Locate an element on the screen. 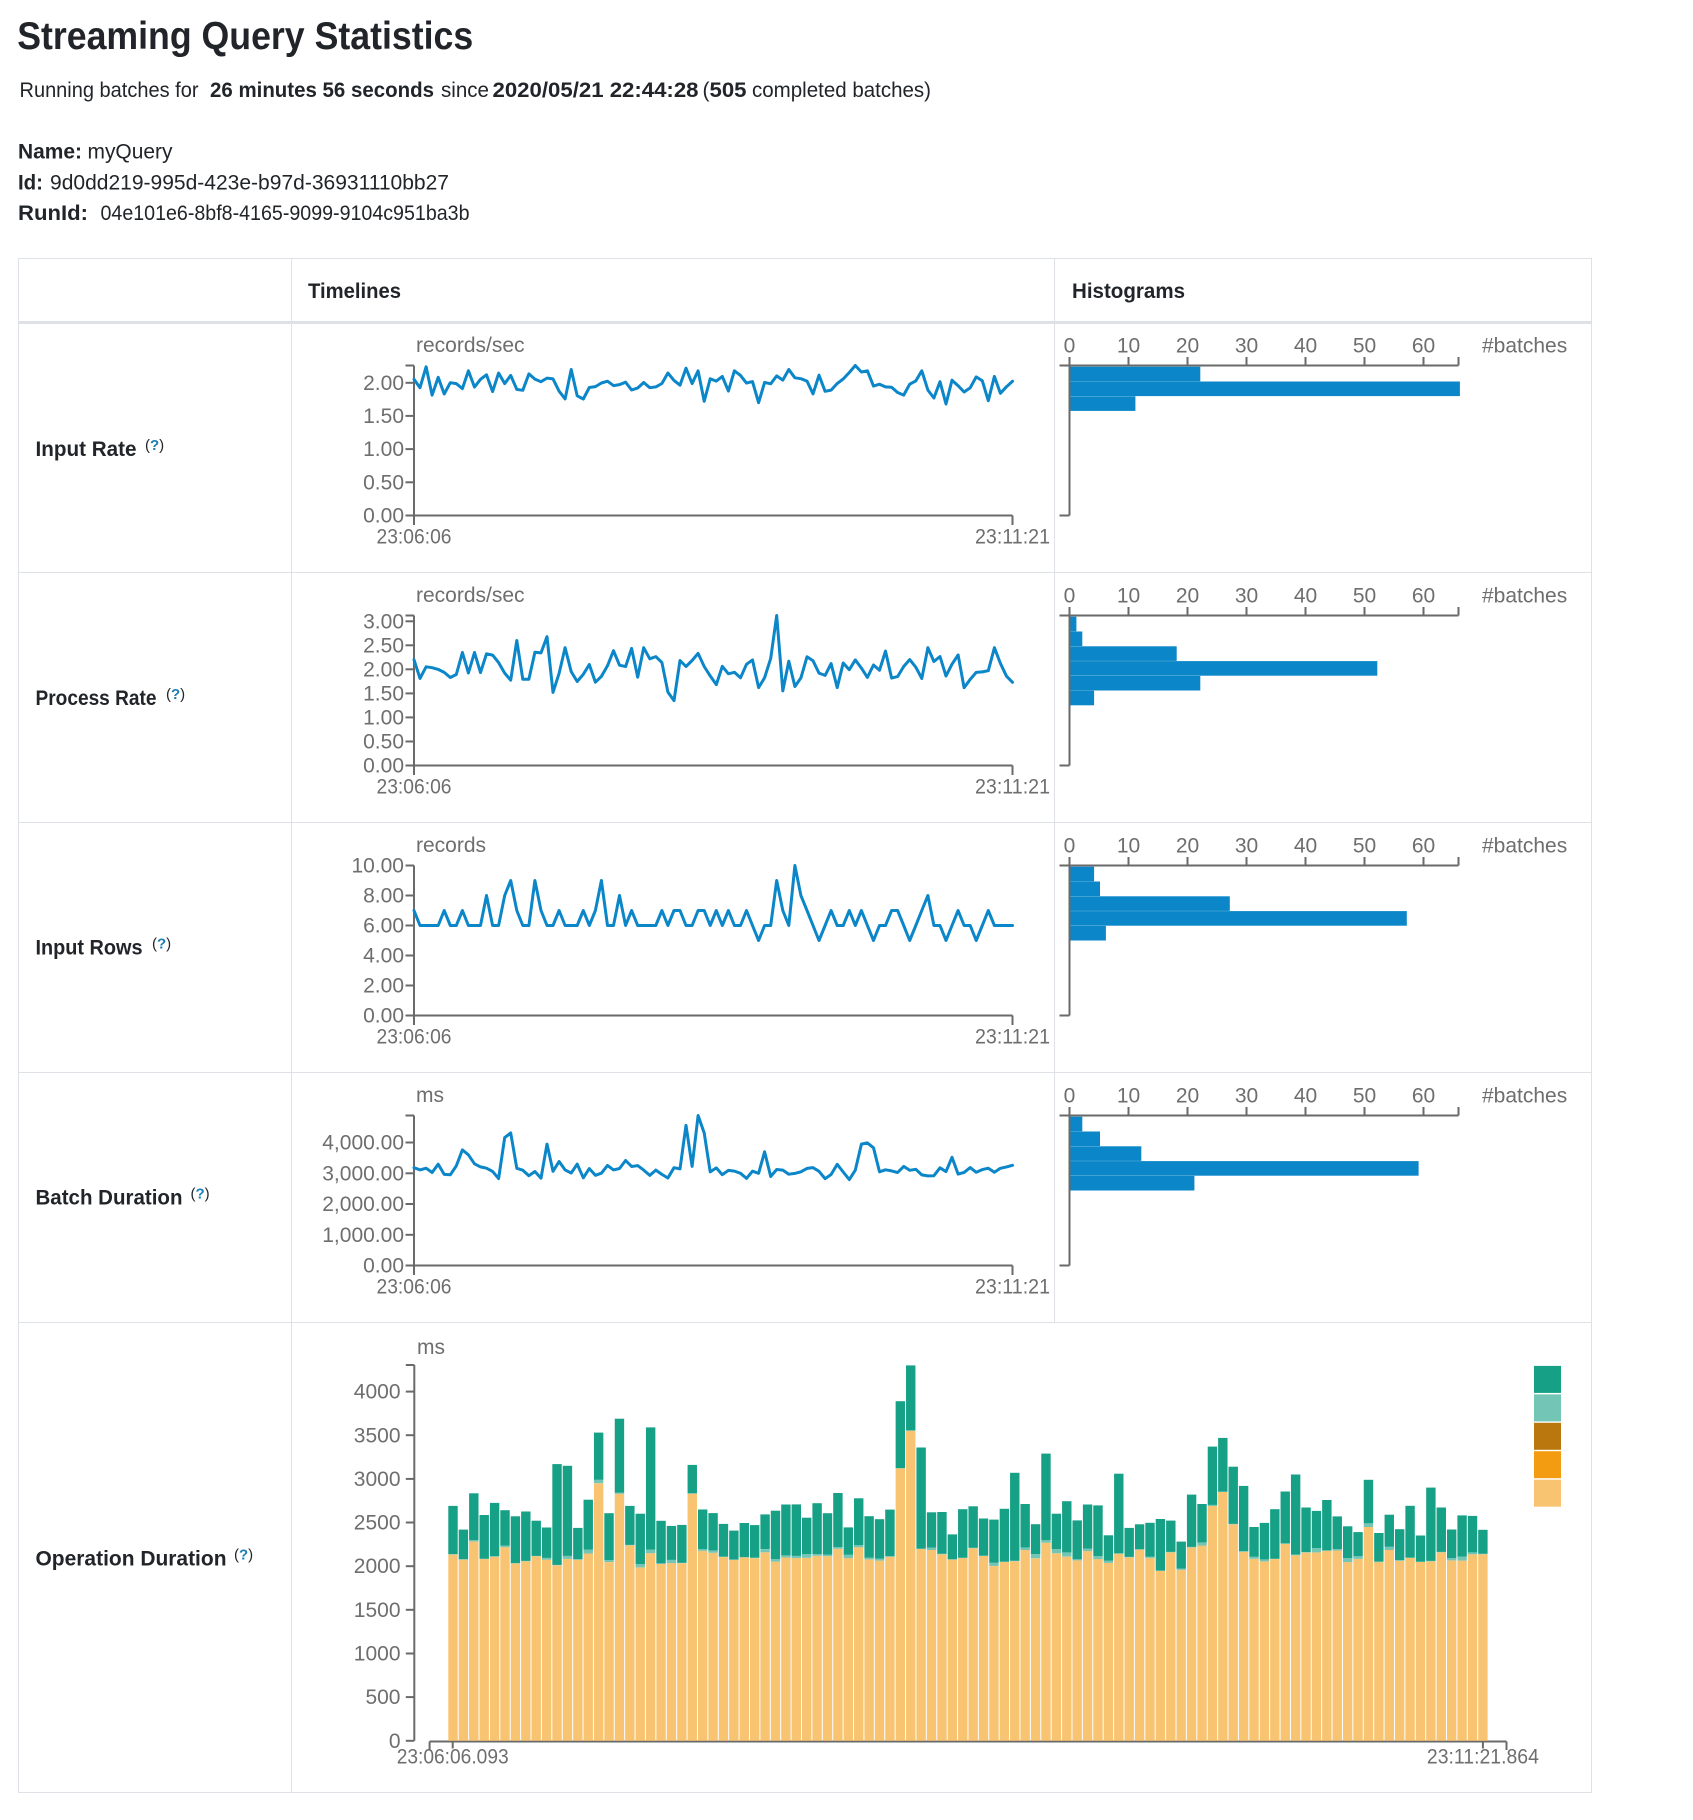  svg-text: Input Rows is located at coordinates (89, 948).